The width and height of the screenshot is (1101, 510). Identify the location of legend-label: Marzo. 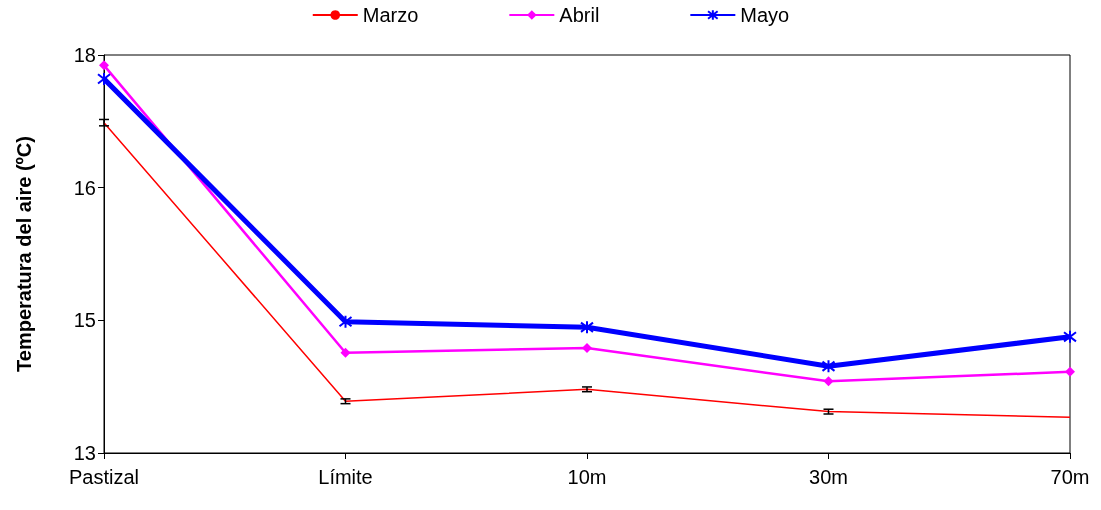
(390, 15).